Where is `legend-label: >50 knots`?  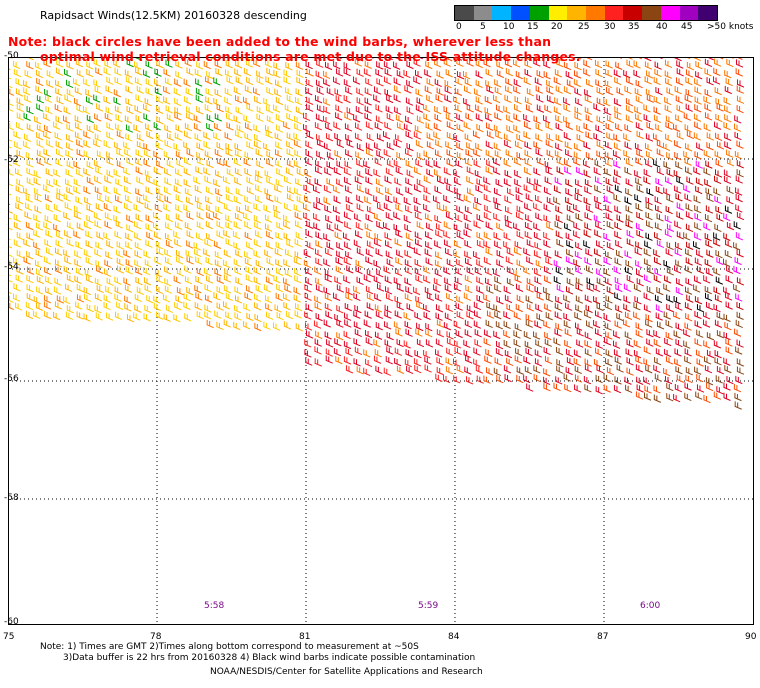 legend-label: >50 knots is located at coordinates (730, 27).